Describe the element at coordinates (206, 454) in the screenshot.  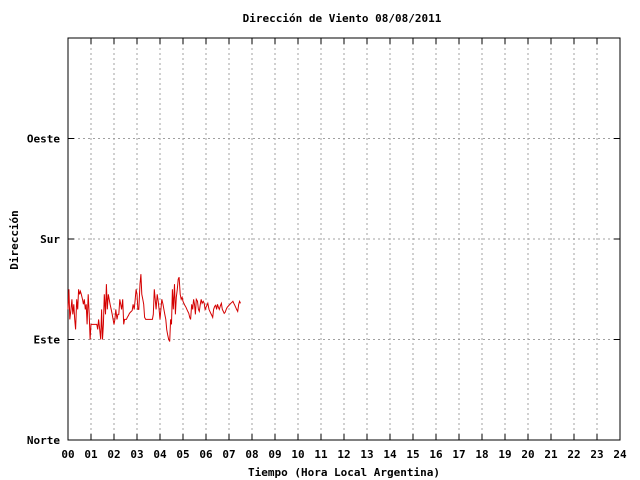
I see `x-tick-label: 06` at that location.